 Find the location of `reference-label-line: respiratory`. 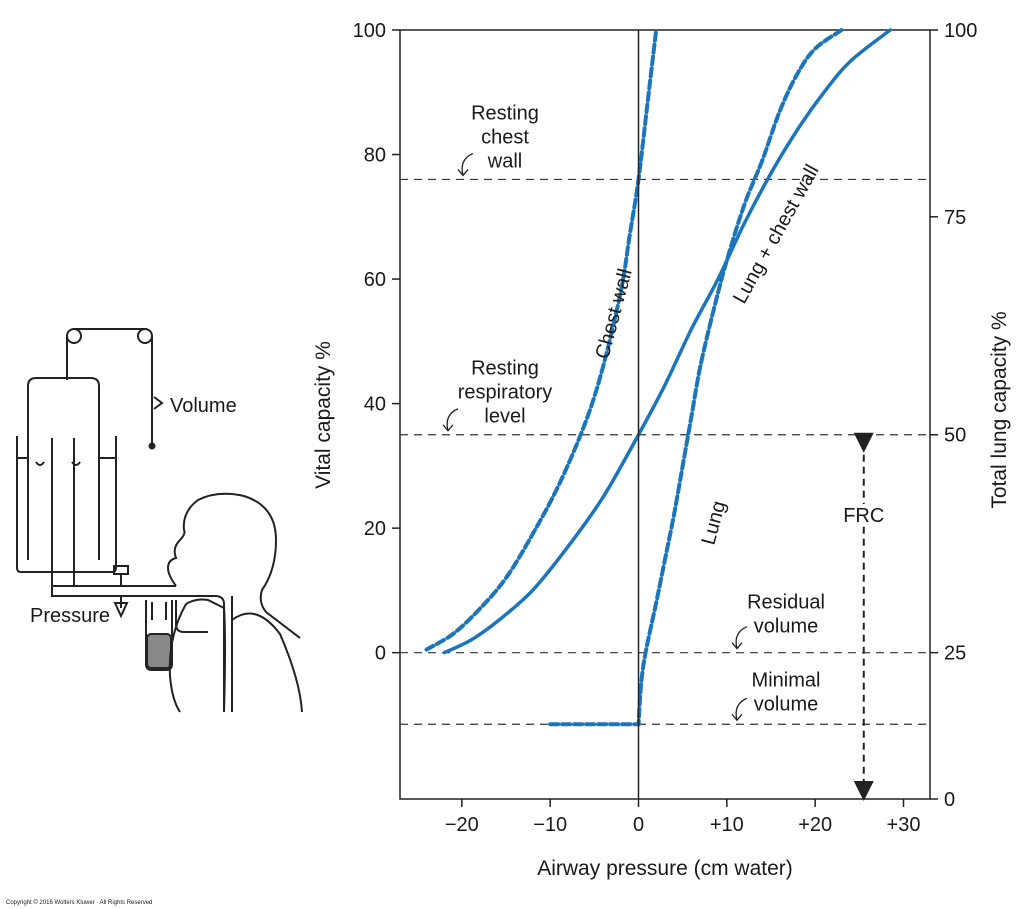

reference-label-line: respiratory is located at coordinates (505, 393).